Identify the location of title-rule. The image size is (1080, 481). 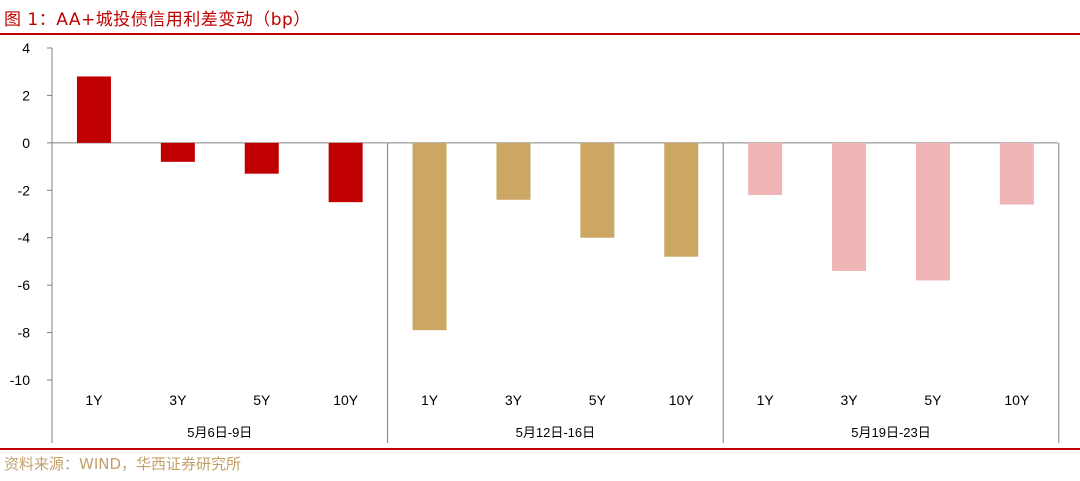
(540, 34).